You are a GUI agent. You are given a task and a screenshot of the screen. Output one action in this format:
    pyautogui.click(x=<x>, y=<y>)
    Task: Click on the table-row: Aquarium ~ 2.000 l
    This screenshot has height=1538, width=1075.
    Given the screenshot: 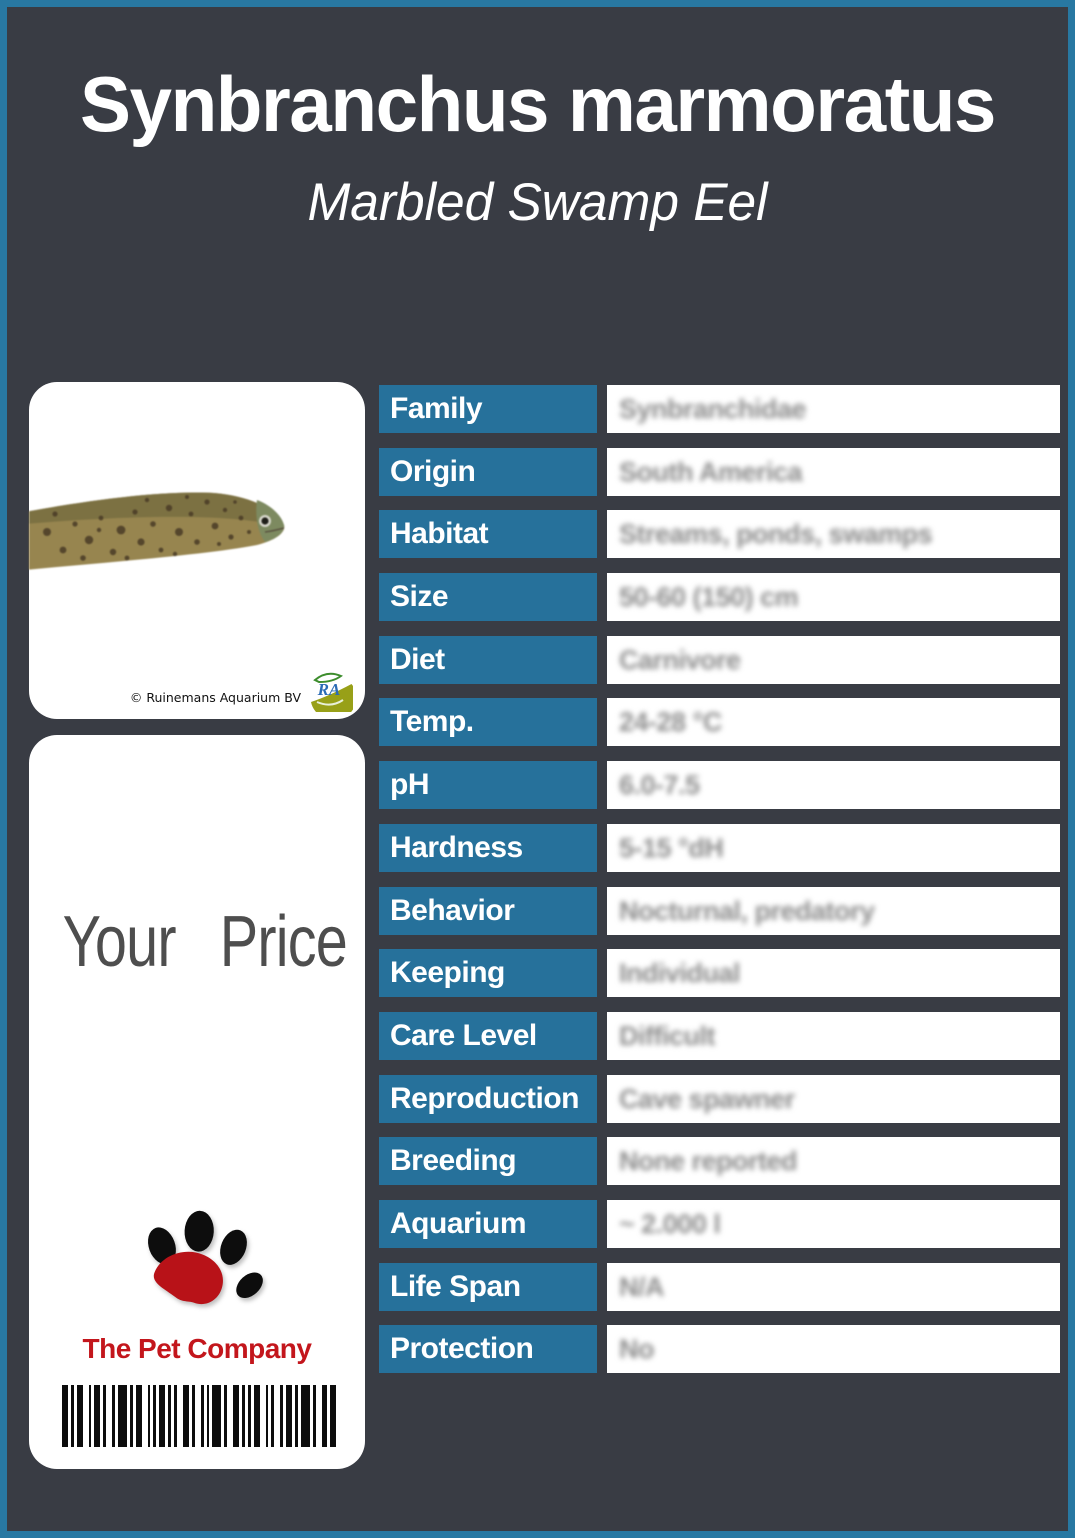 What is the action you would take?
    pyautogui.click(x=719, y=1223)
    